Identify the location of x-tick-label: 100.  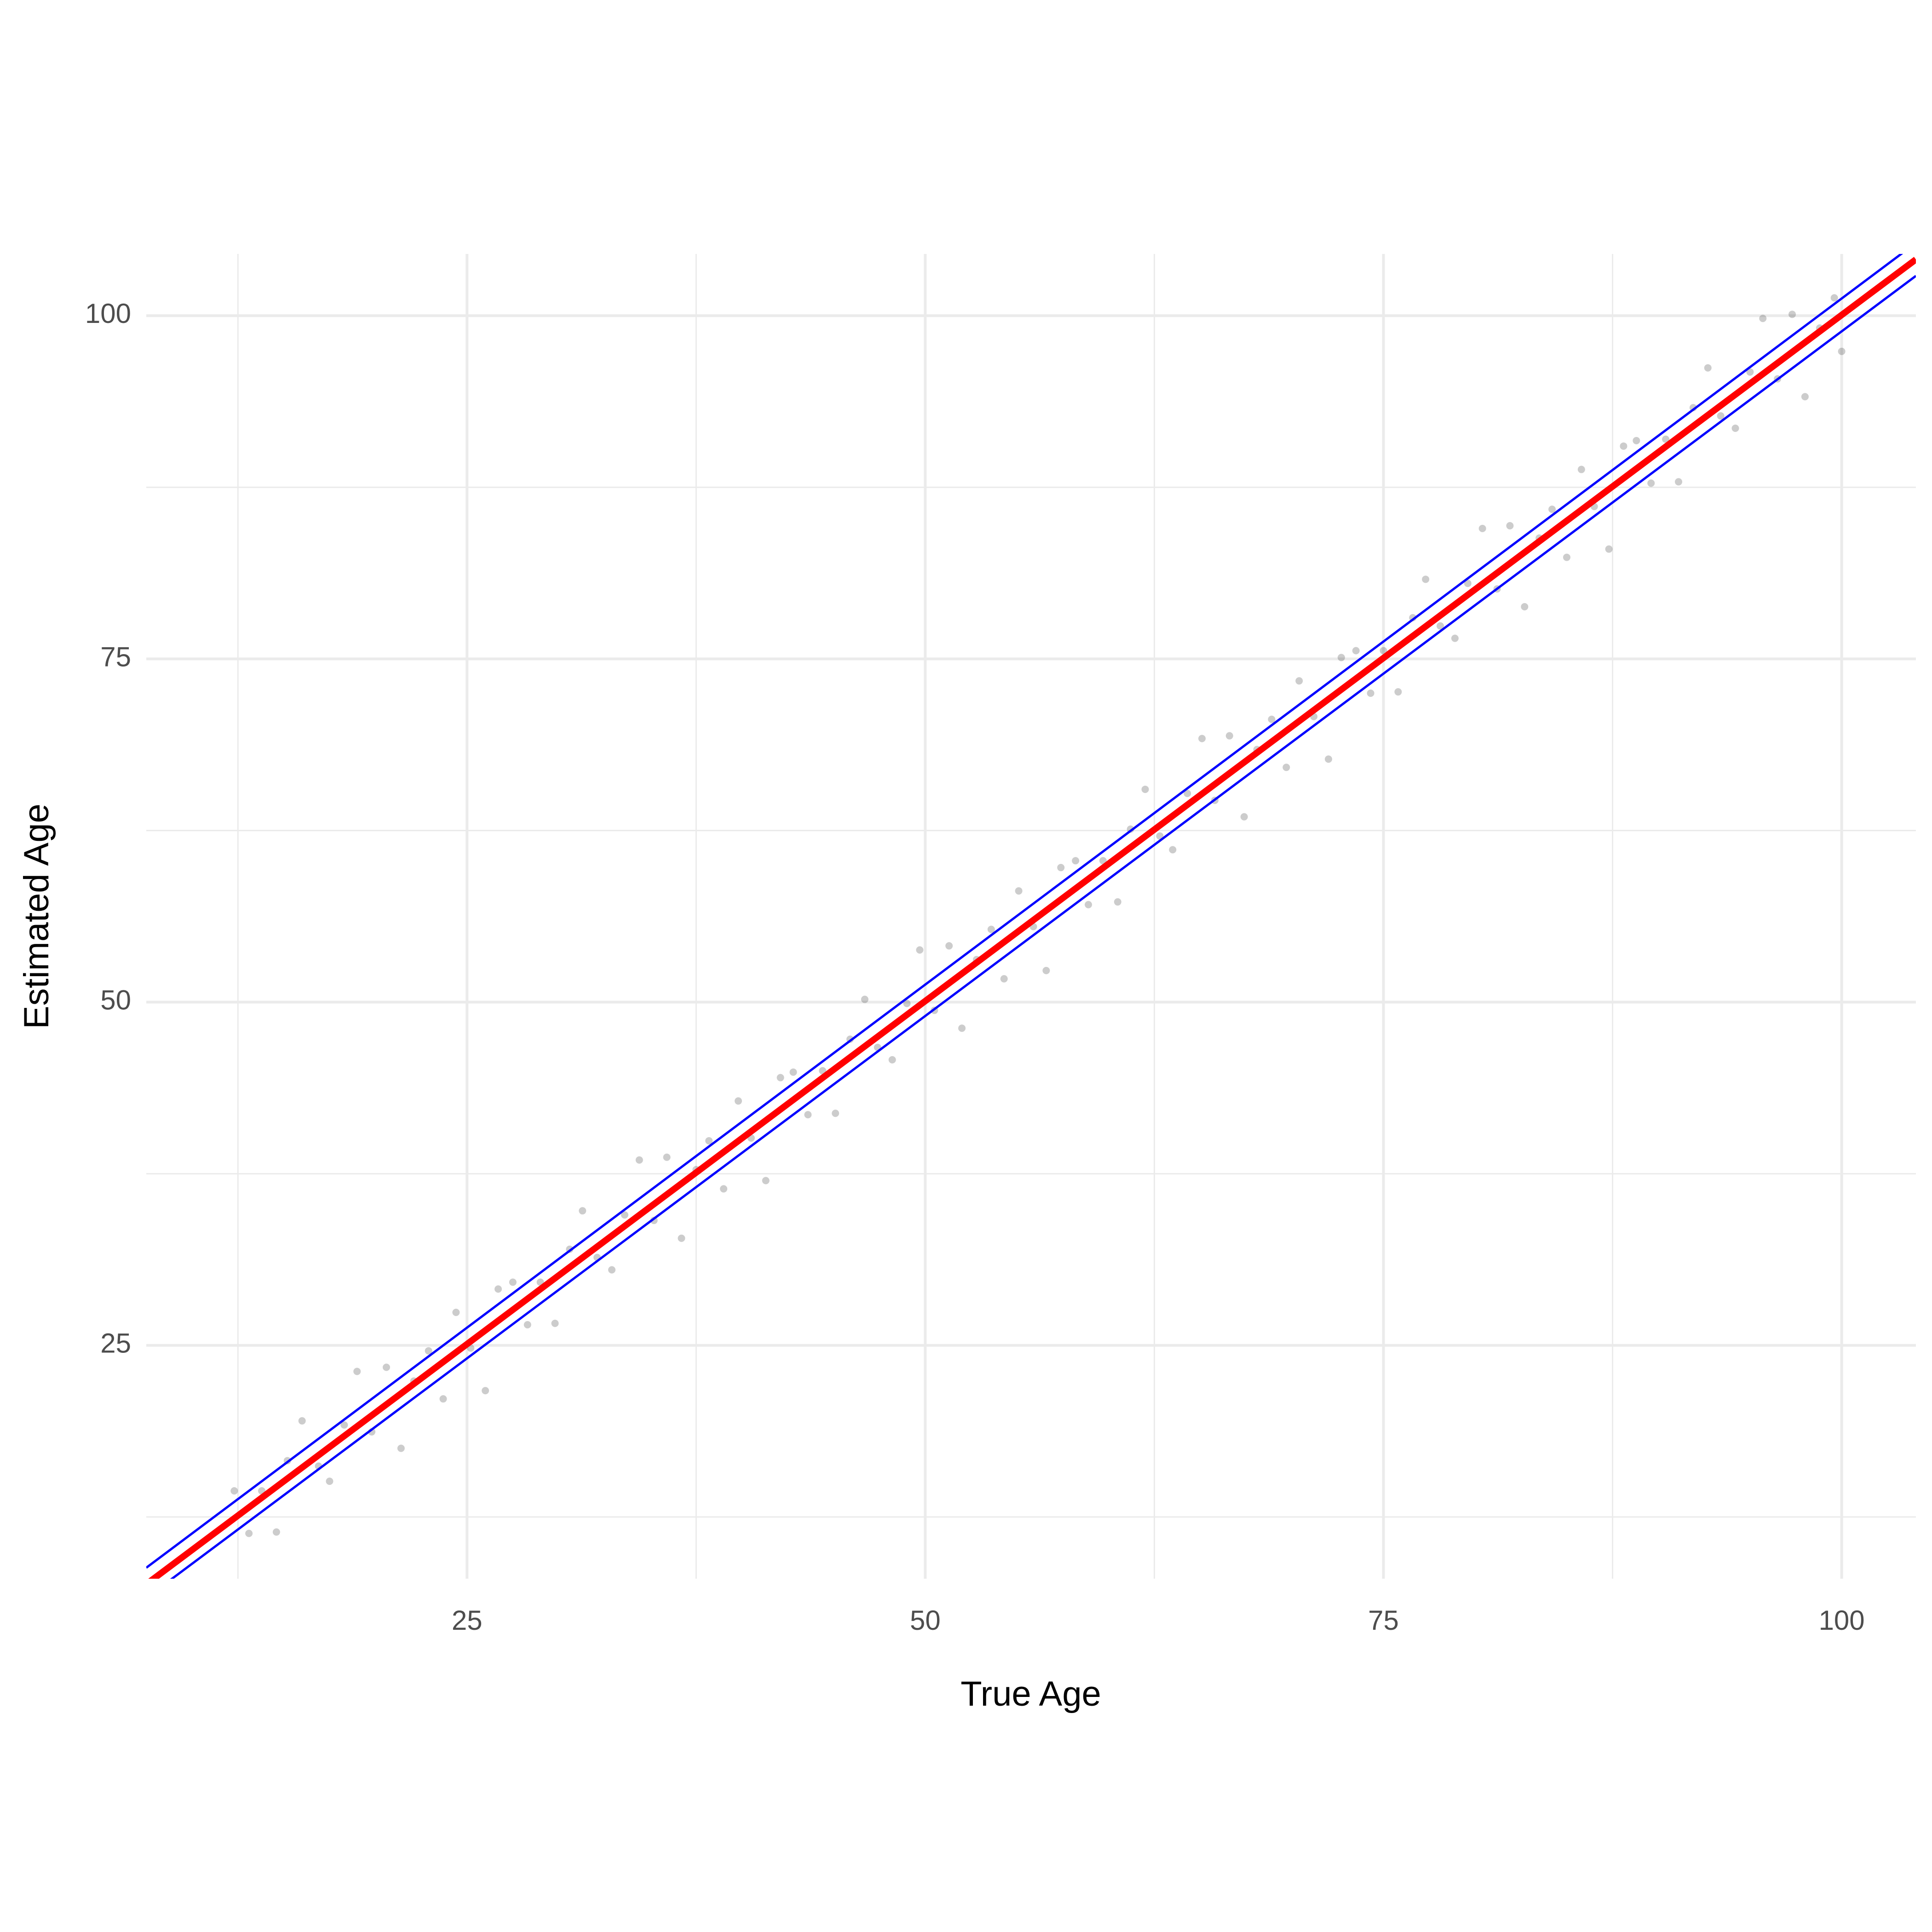
(1842, 1620).